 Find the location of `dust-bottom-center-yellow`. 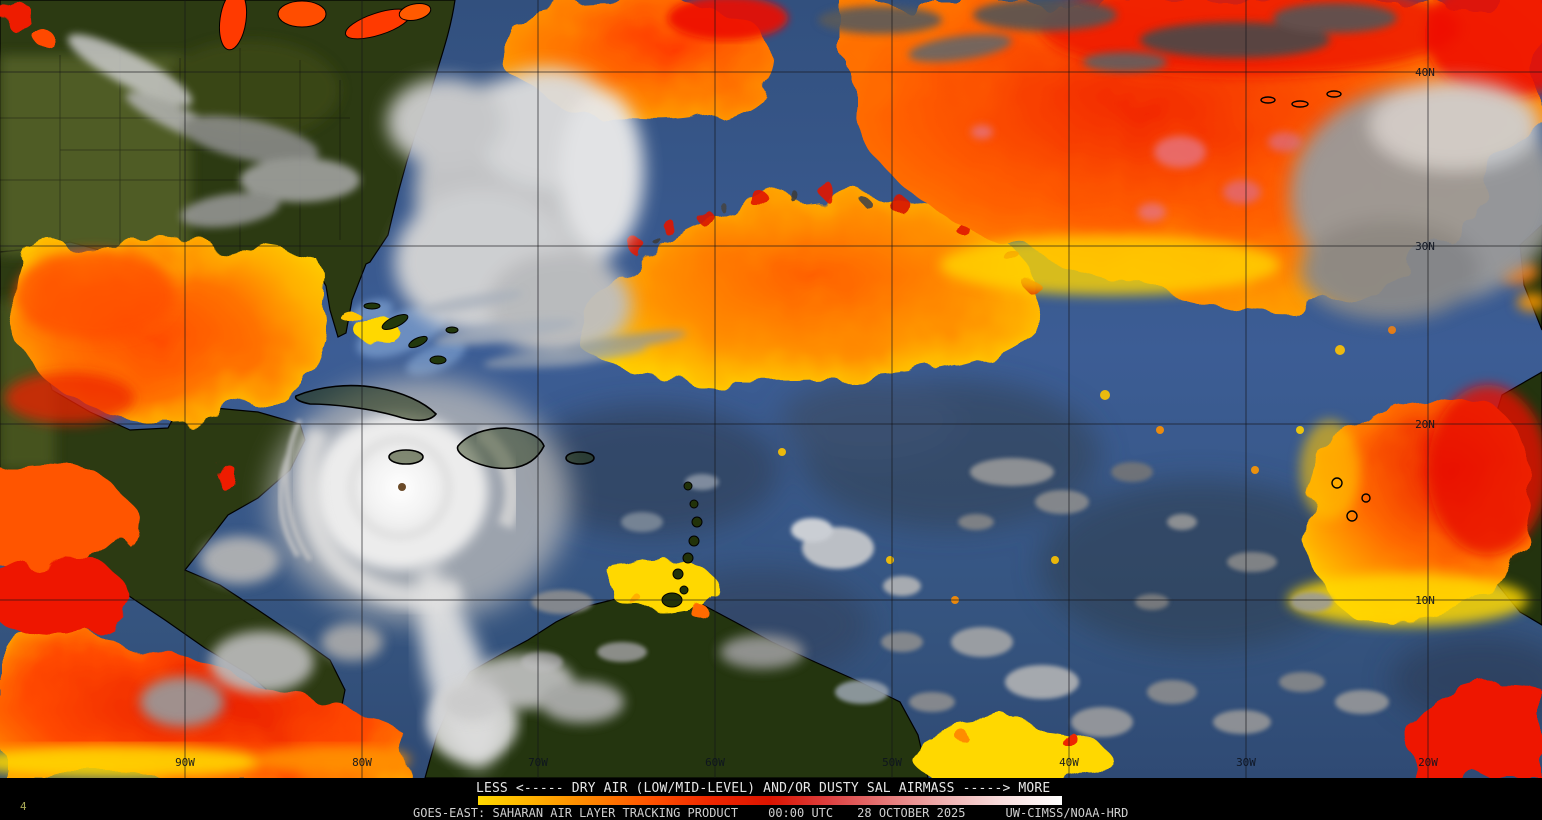

dust-bottom-center-yellow is located at coordinates (1010, 751).